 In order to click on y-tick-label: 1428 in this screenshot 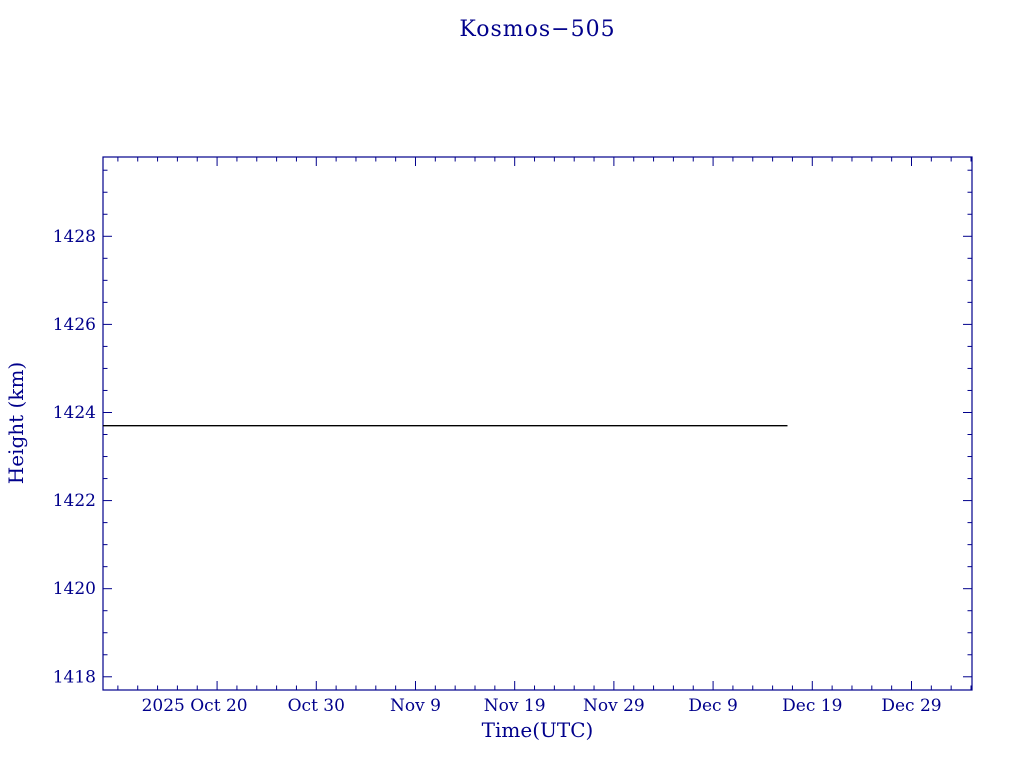, I will do `click(74, 237)`.